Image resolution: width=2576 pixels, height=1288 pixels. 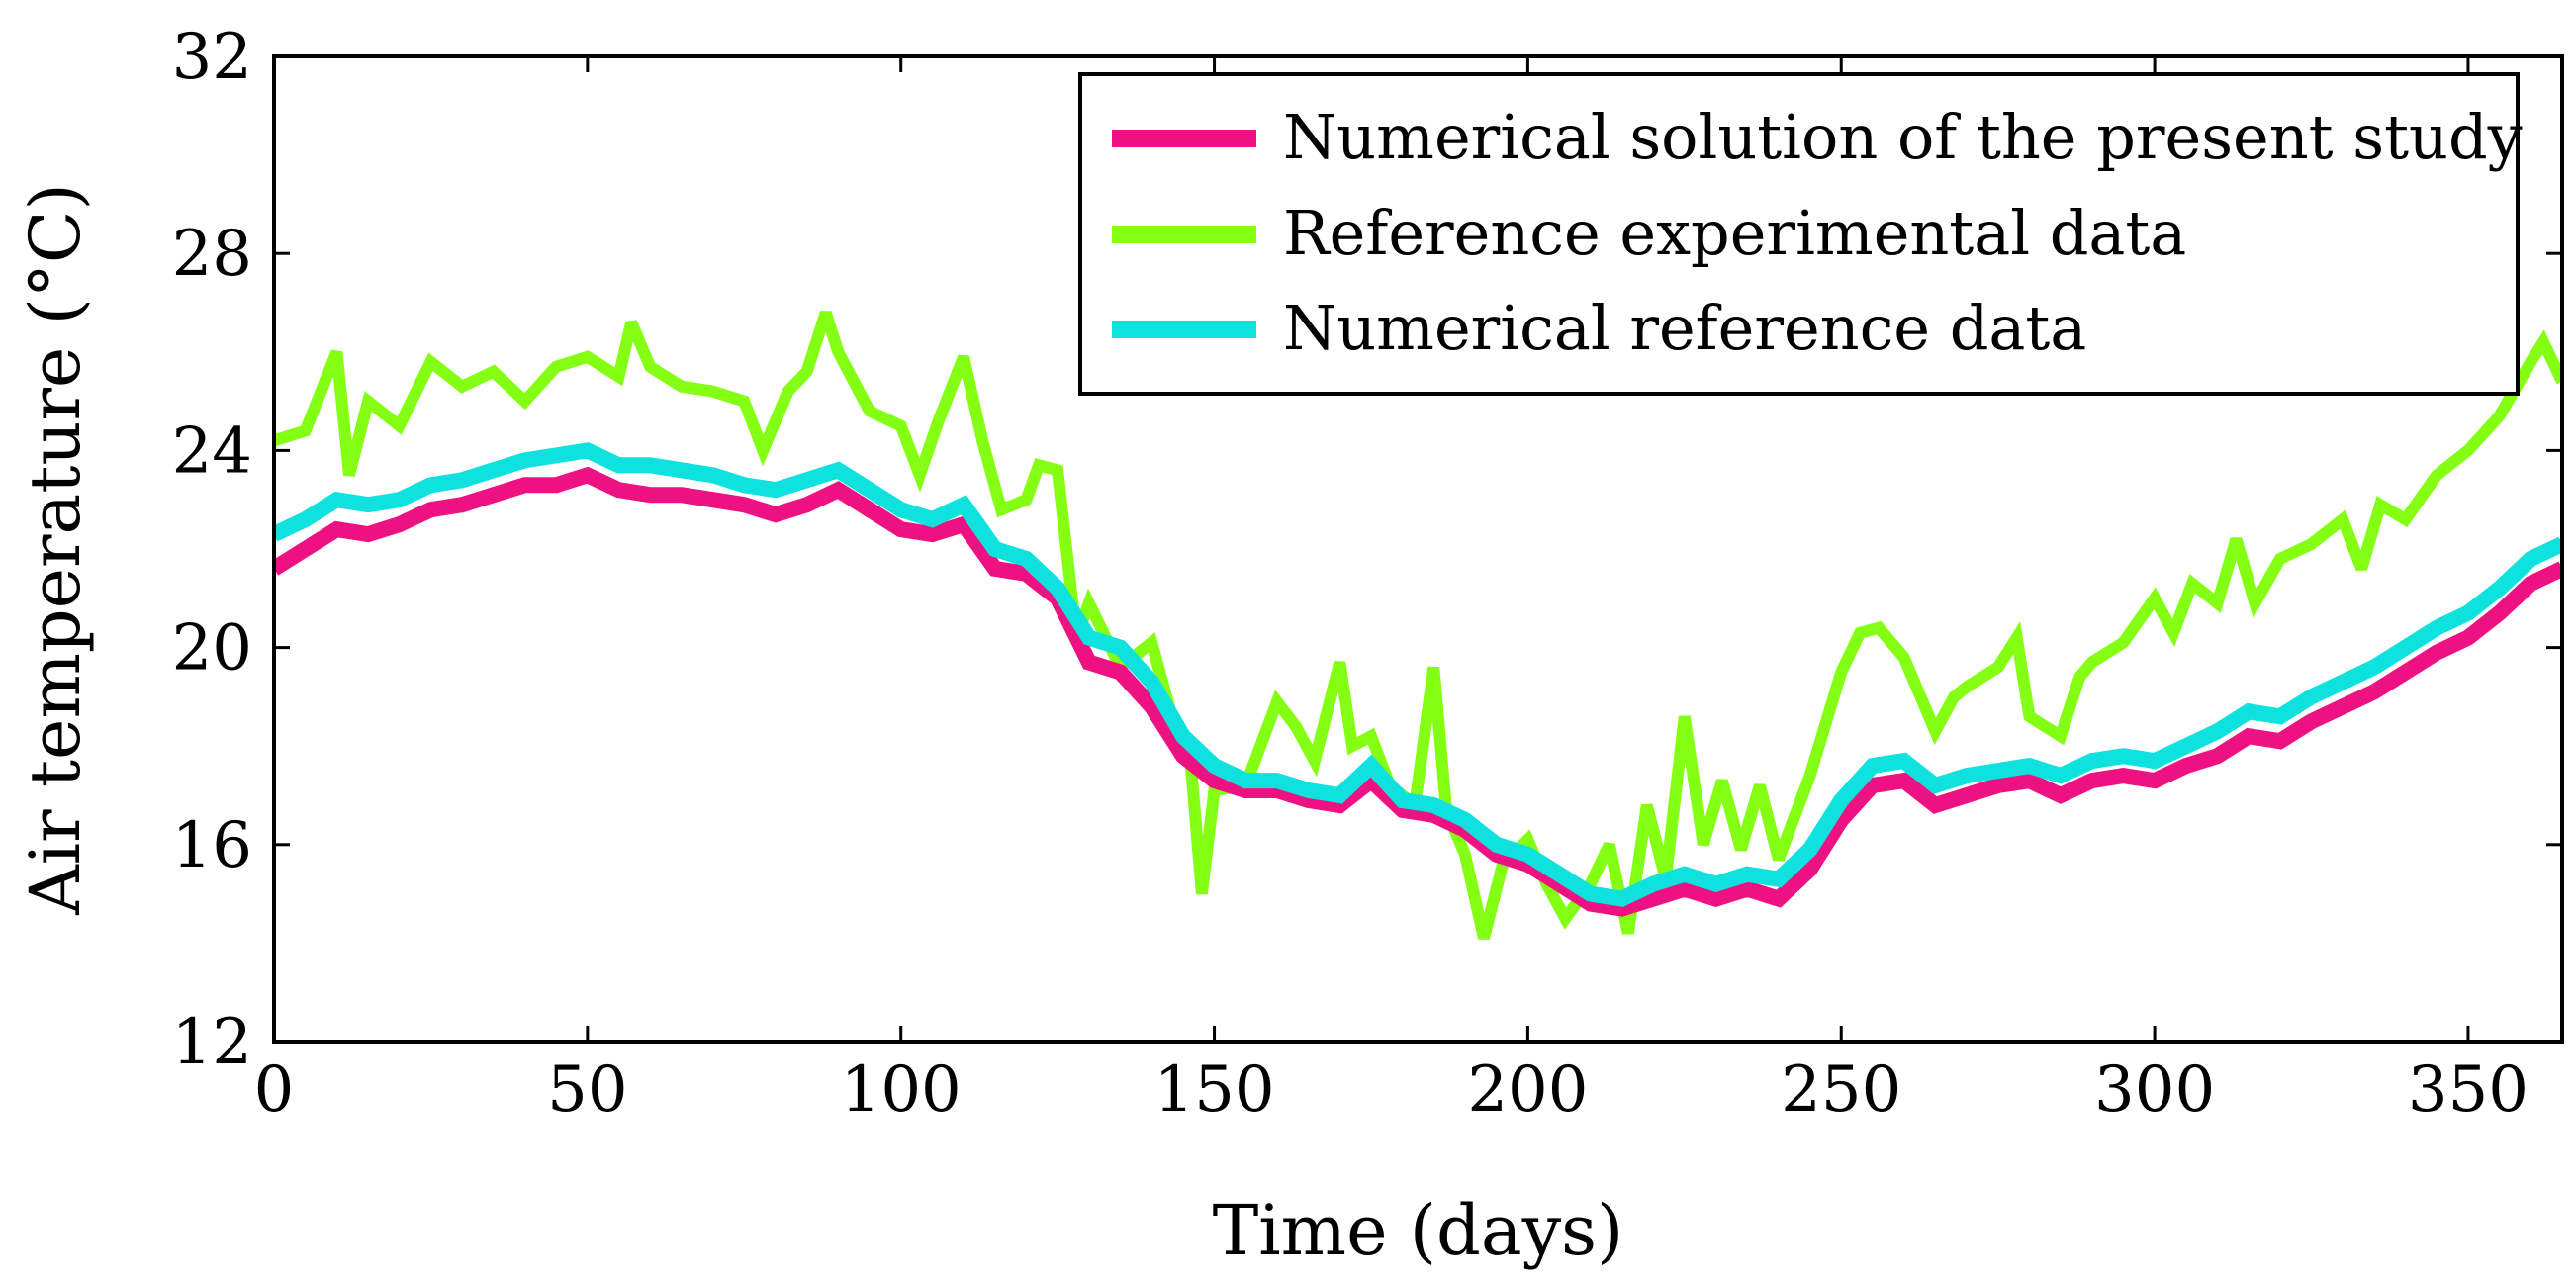 I want to click on y-tick-label: 16, so click(x=212, y=845).